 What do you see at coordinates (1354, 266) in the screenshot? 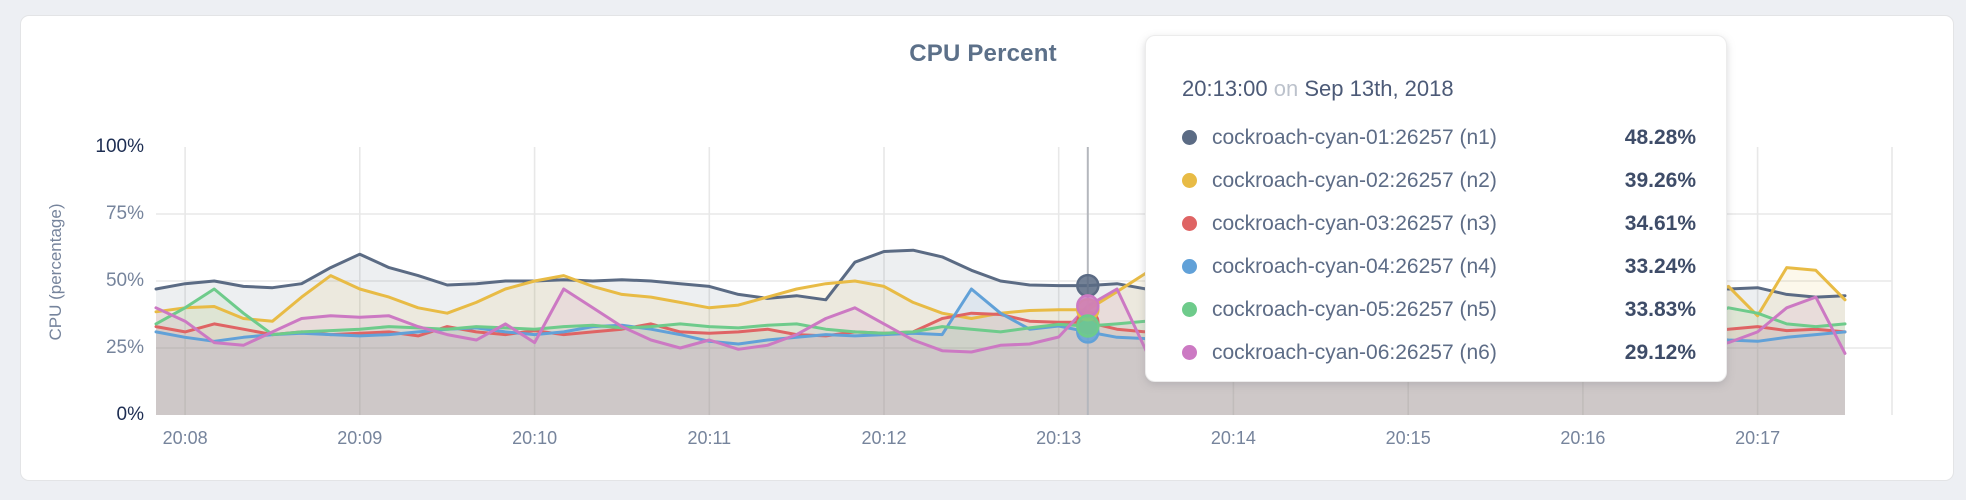
I see `tooltip-series-name: cockroach-cyan-04:26257 (n4)` at bounding box center [1354, 266].